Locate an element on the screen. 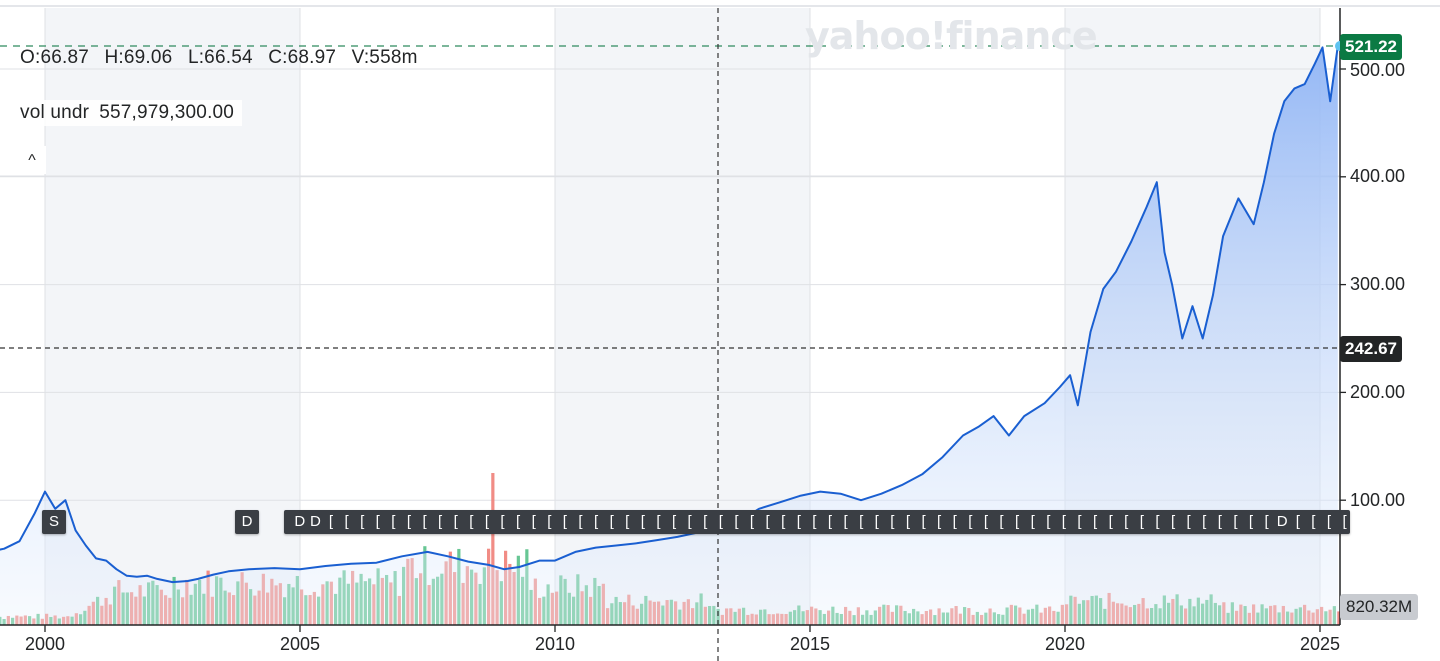 This screenshot has width=1440, height=661. yahoo-finance-watermark: yahoo!finance is located at coordinates (951, 36).